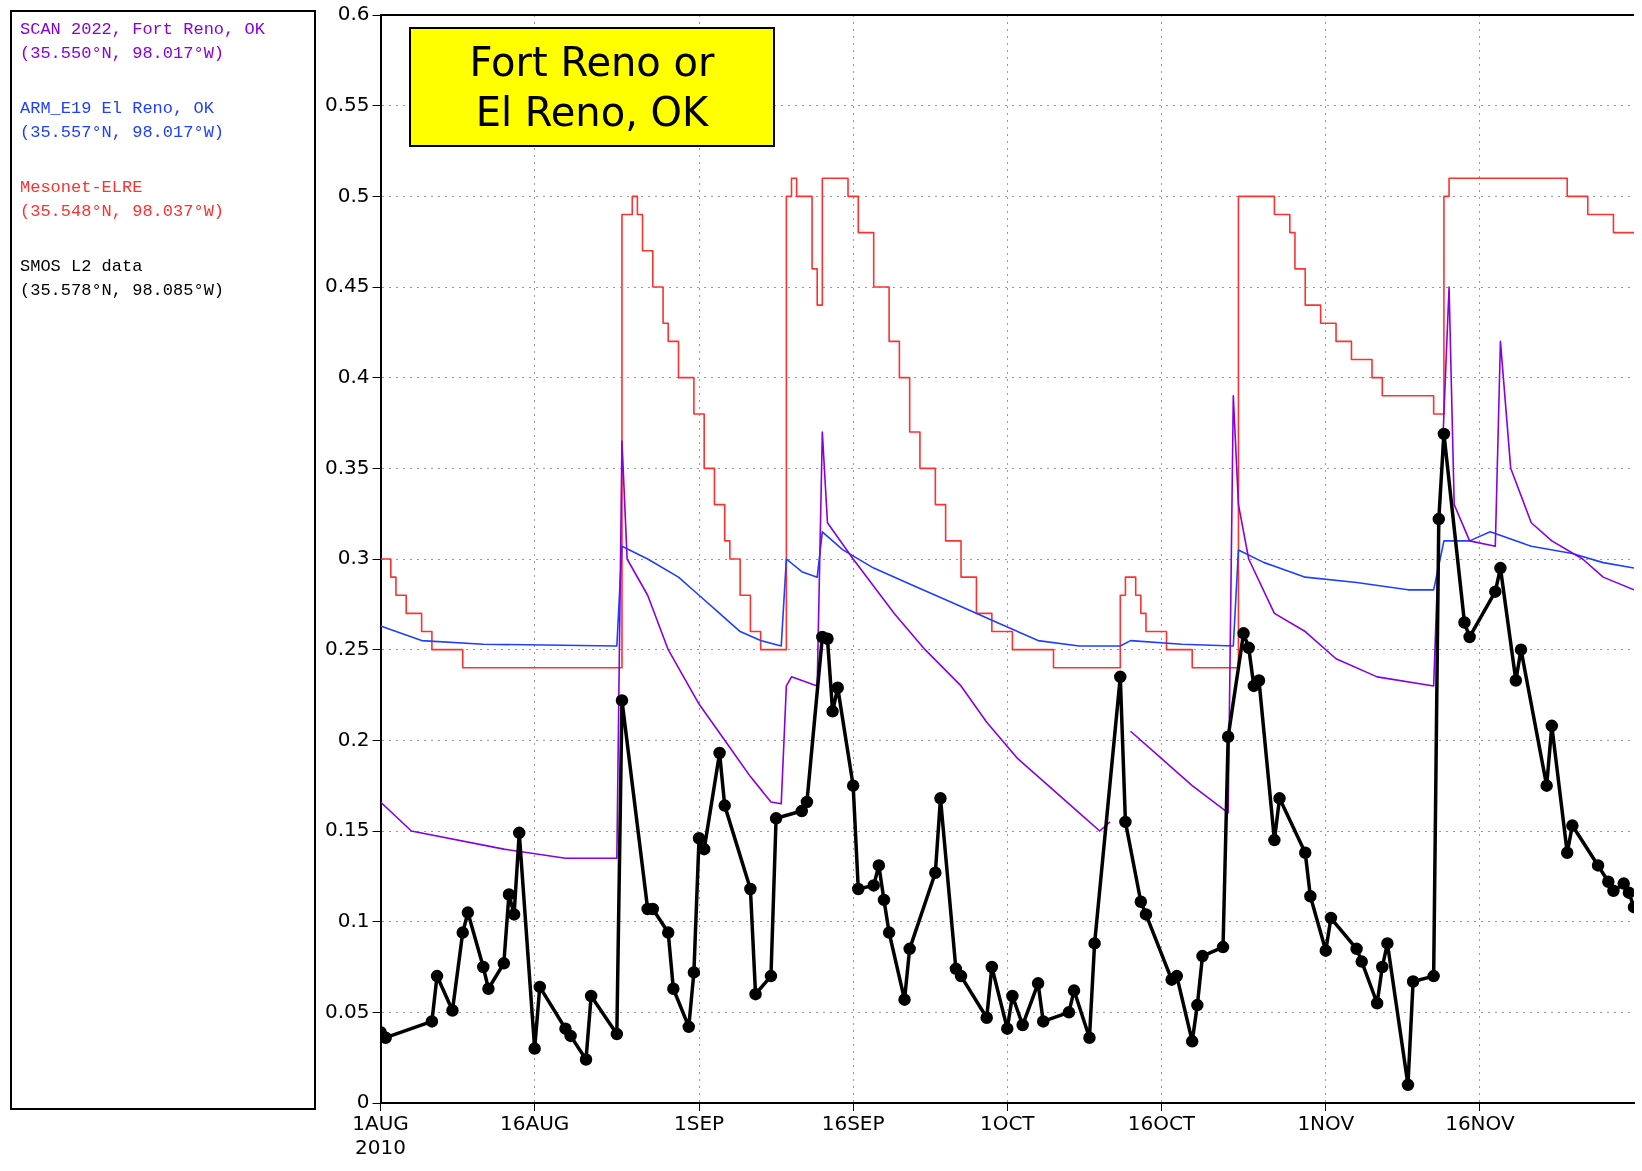 Image resolution: width=1642 pixels, height=1171 pixels. Describe the element at coordinates (347, 647) in the screenshot. I see `y-tick-label: 0.25` at that location.